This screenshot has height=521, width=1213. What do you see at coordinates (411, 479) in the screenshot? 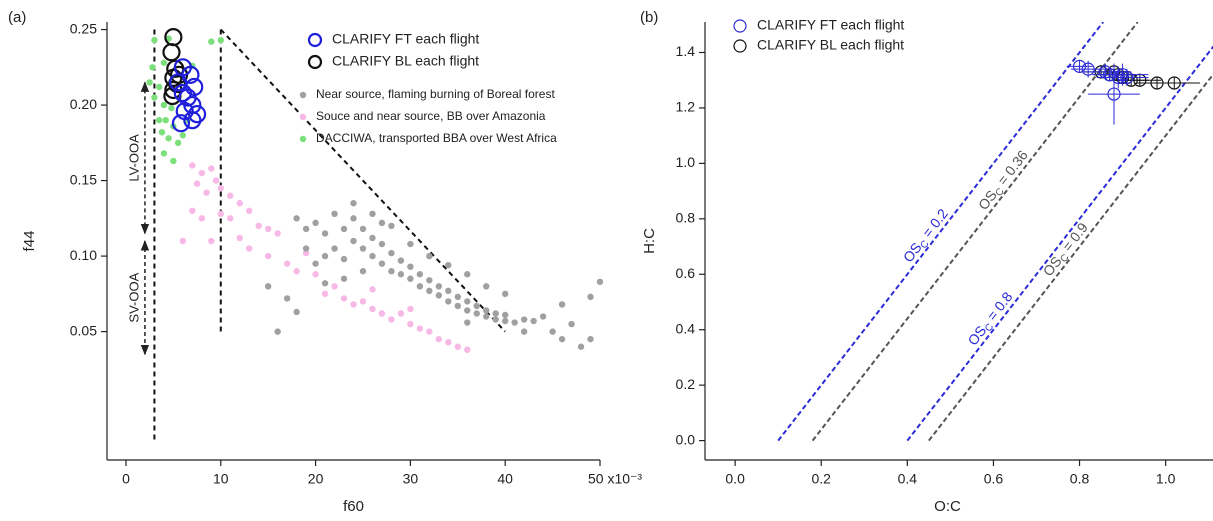
I see `x-tick-label: 30` at bounding box center [411, 479].